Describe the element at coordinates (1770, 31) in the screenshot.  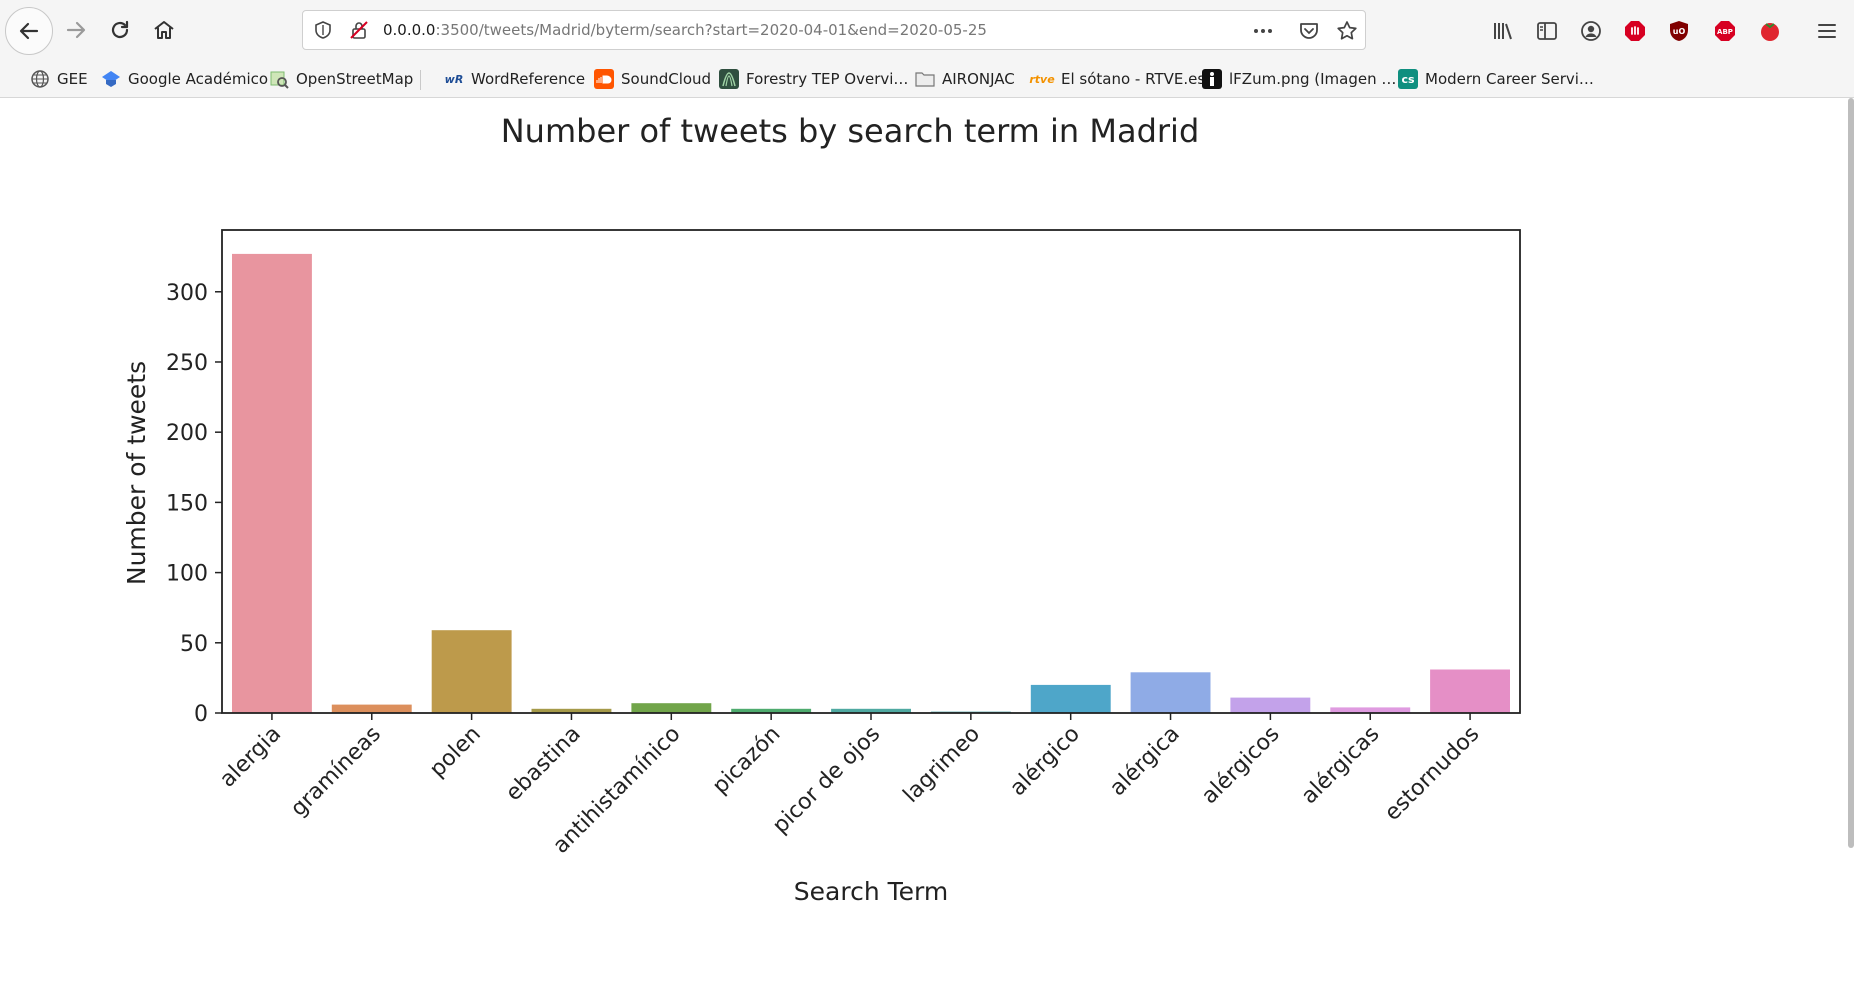
I see `tomato-extension-icon` at that location.